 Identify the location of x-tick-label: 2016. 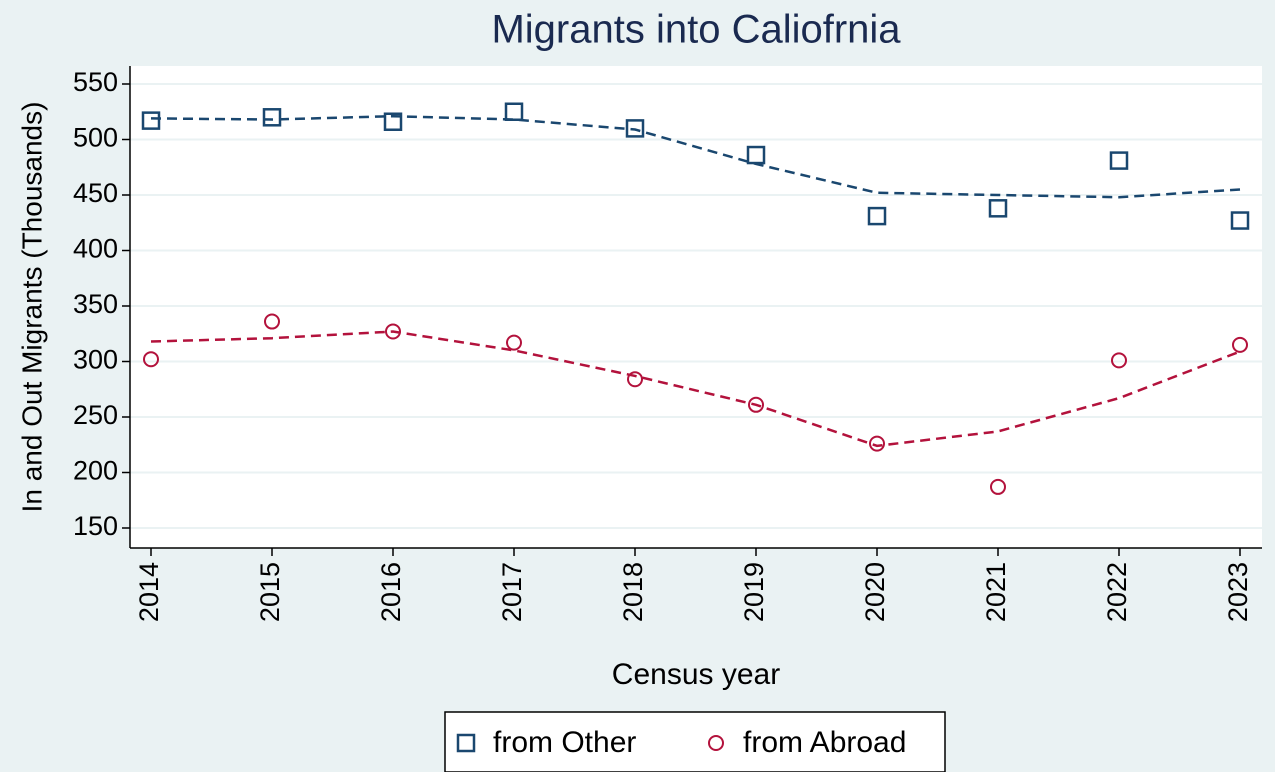
(391, 592).